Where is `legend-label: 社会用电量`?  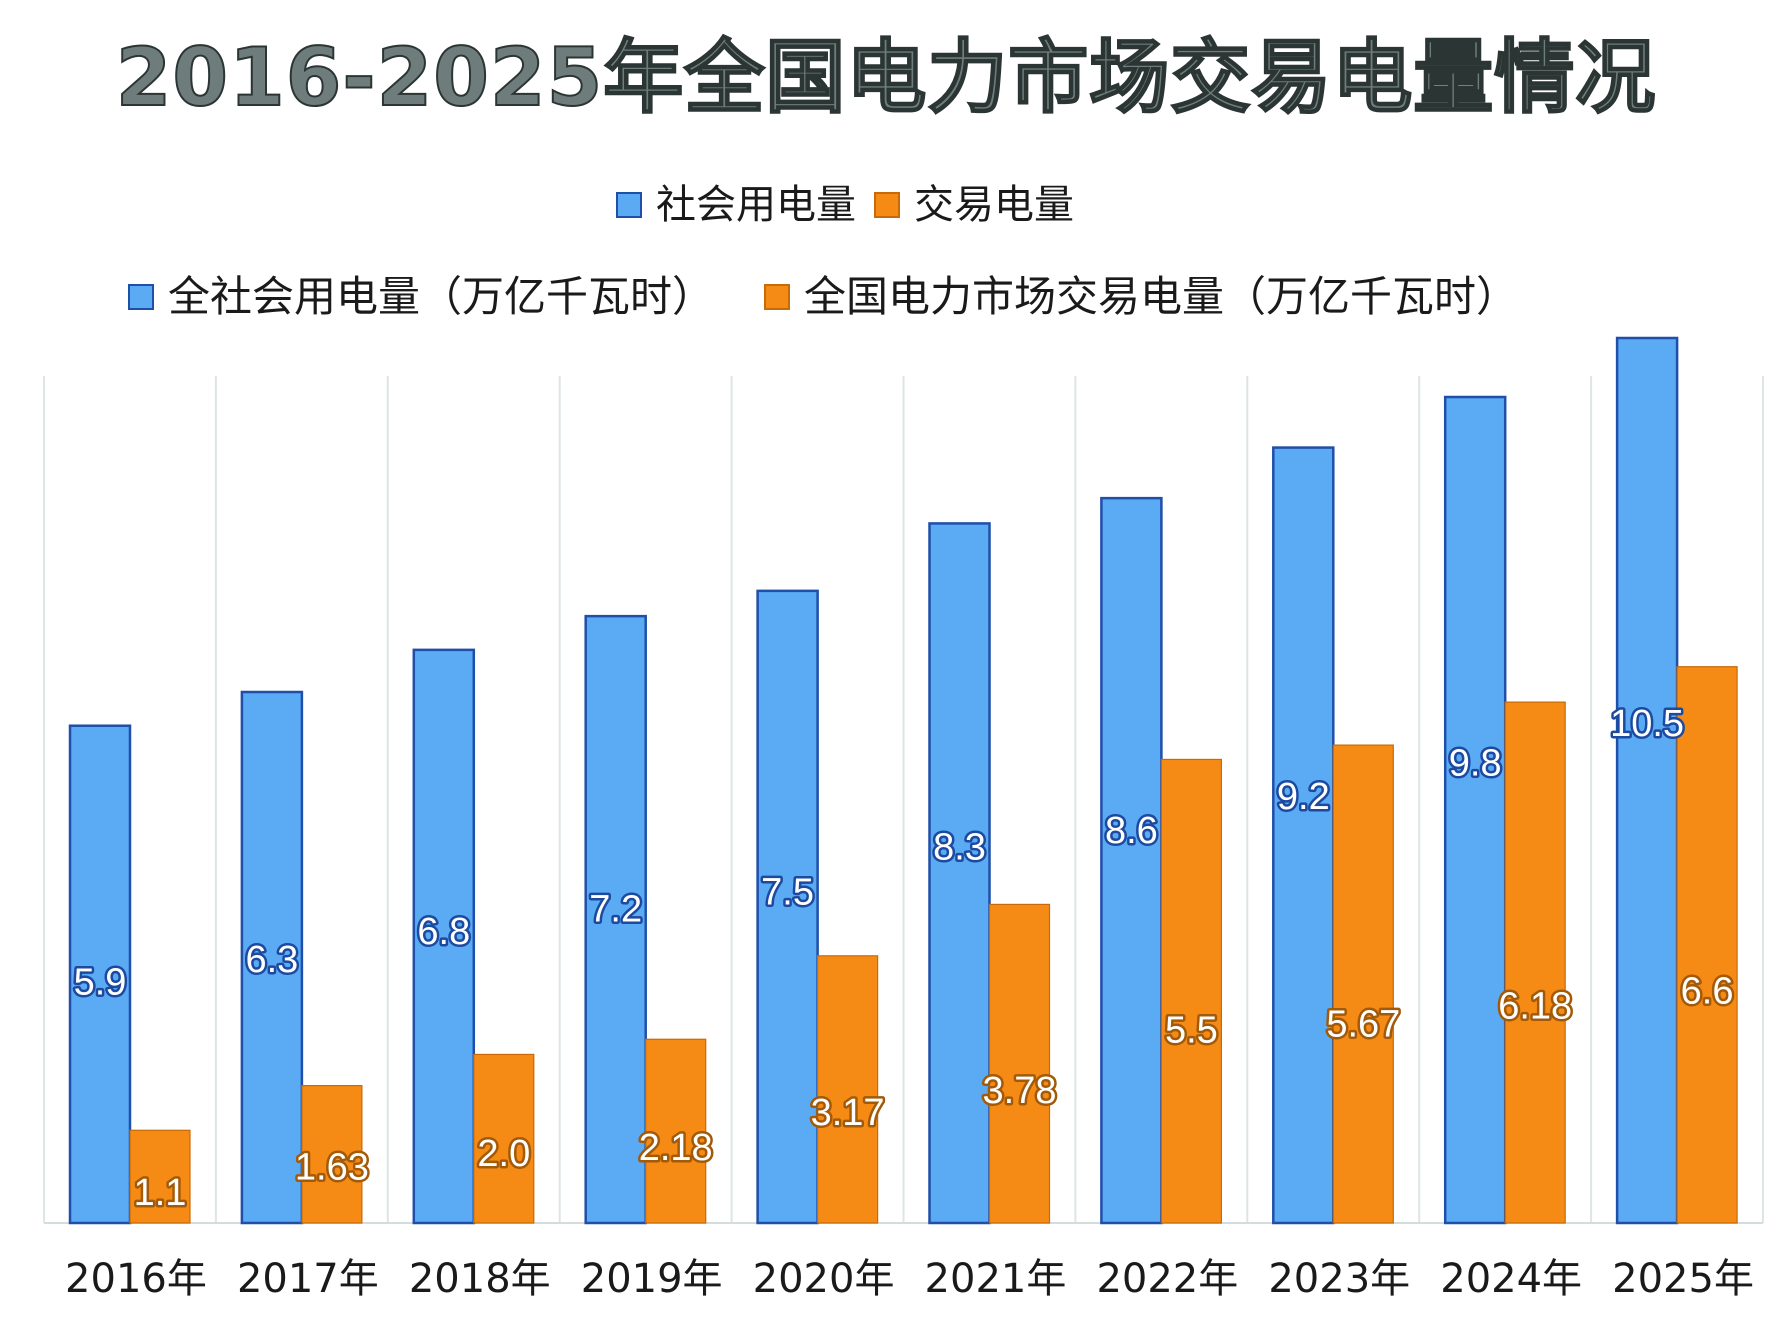 legend-label: 社会用电量 is located at coordinates (756, 205).